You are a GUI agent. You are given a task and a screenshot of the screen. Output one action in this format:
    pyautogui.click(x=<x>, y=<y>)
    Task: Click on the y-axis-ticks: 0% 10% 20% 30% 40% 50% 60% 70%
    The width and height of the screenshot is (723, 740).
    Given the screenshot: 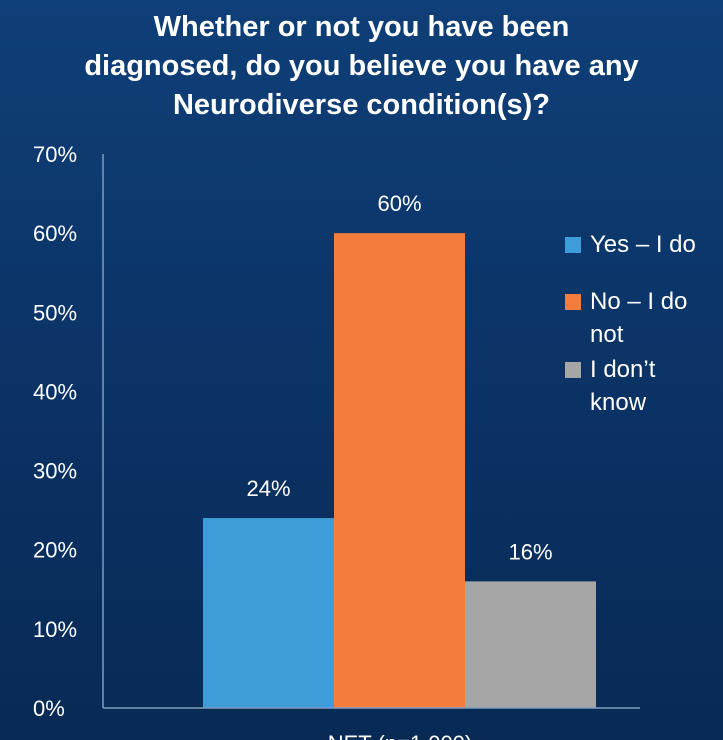 What is the action you would take?
    pyautogui.click(x=55, y=431)
    